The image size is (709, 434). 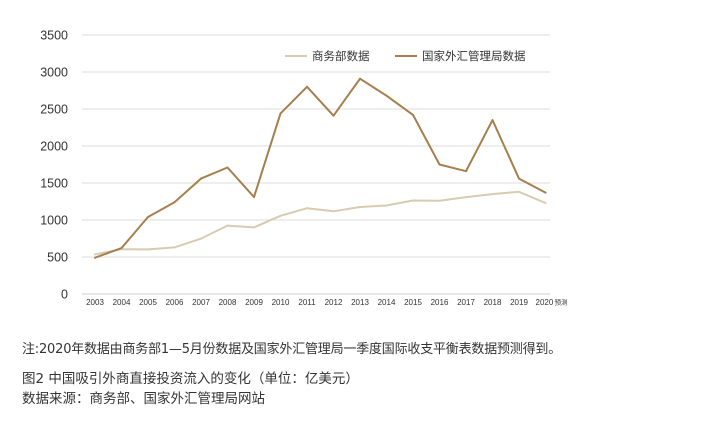 I want to click on y-tick-label-2000: 2000, so click(x=54, y=147).